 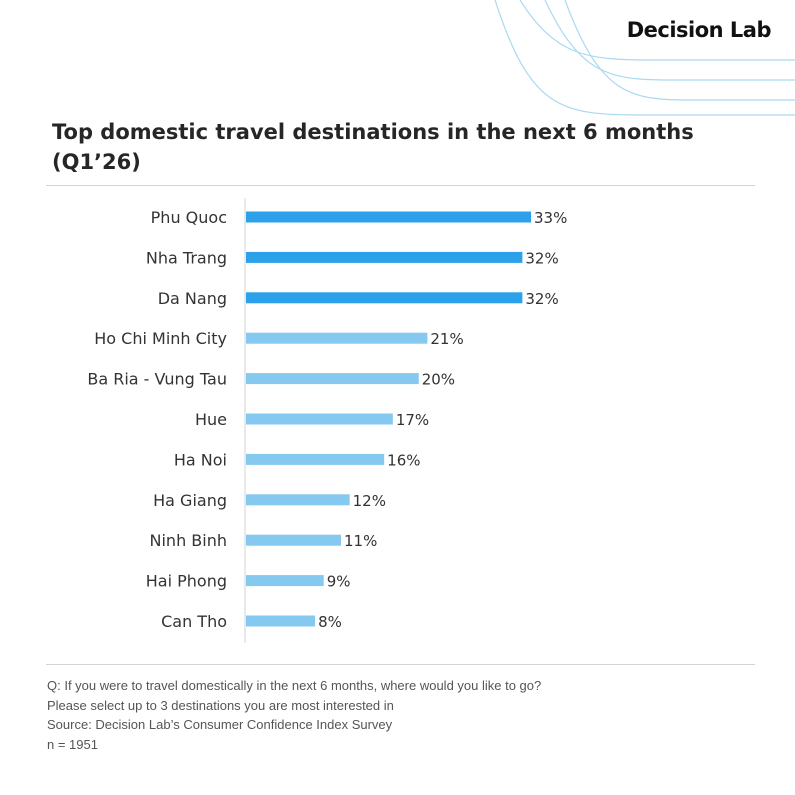 I want to click on data-label: 21%, so click(x=446, y=339).